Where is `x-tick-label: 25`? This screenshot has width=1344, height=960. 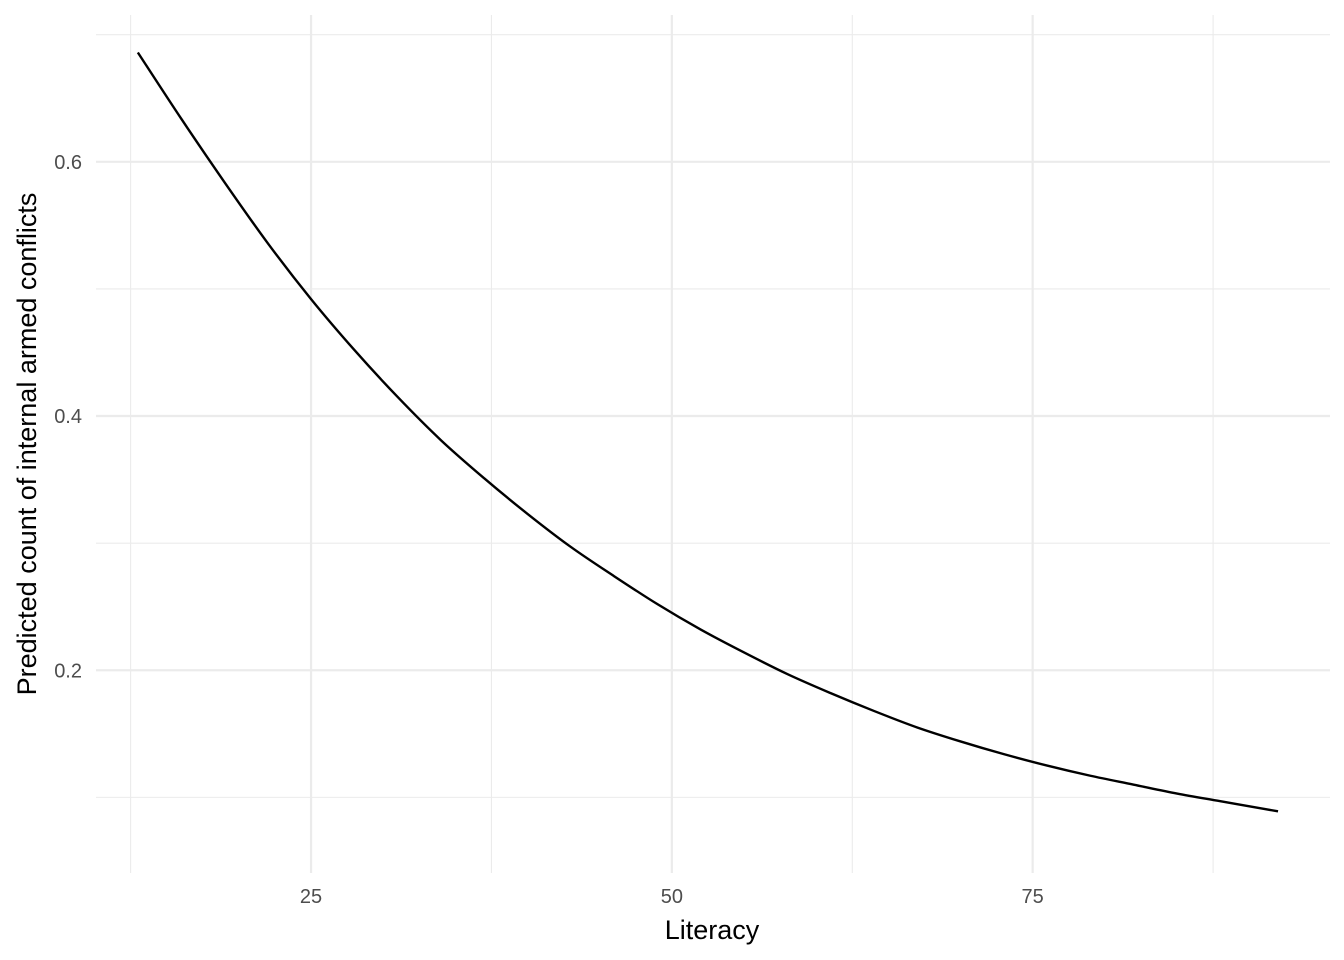 x-tick-label: 25 is located at coordinates (311, 897).